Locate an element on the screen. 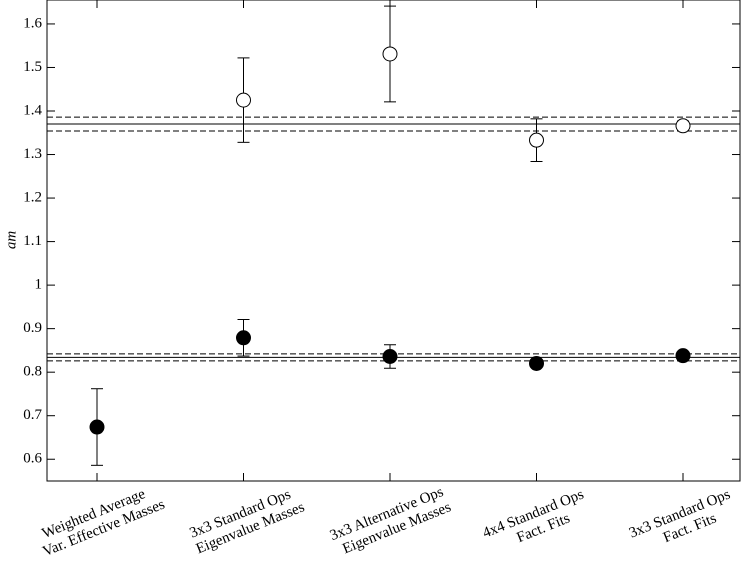 Image resolution: width=747 pixels, height=580 pixels. y-tick-label: 1.3 is located at coordinates (32, 154).